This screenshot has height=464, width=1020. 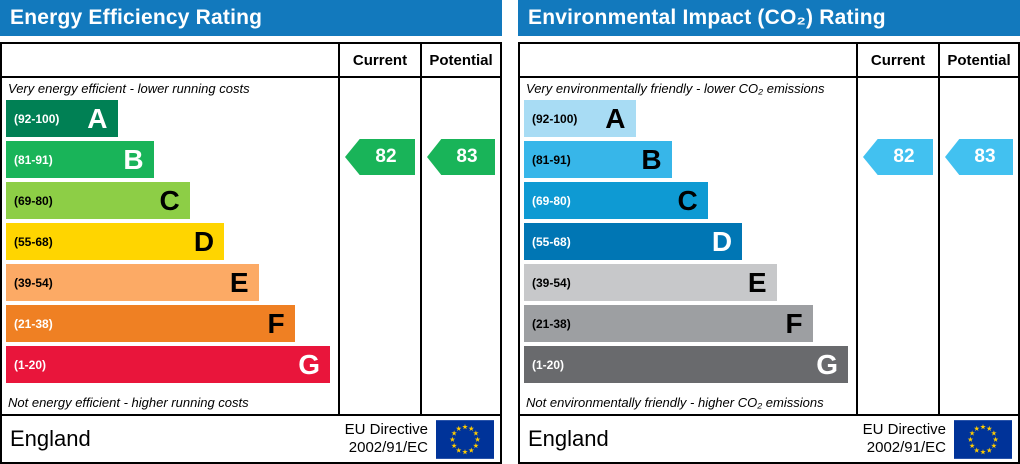 What do you see at coordinates (467, 156) in the screenshot?
I see `energy-potential-value: 83` at bounding box center [467, 156].